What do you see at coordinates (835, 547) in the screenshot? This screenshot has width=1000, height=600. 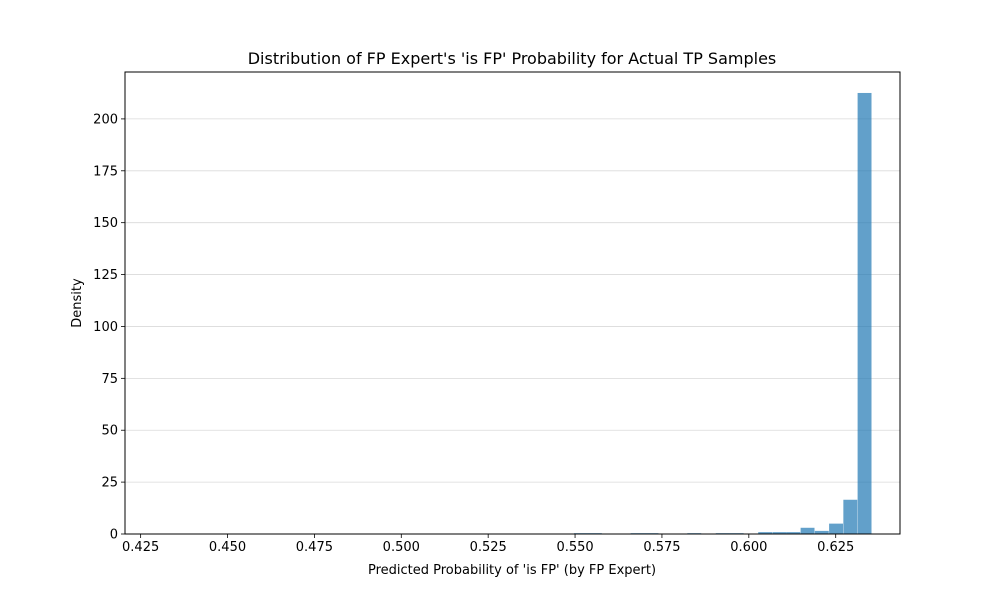 I see `x-tick-label: 0.625` at bounding box center [835, 547].